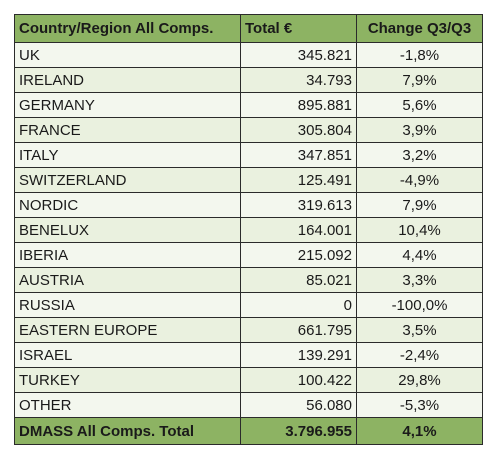 This screenshot has width=500, height=462. I want to click on total-cell: 345.821, so click(298, 55).